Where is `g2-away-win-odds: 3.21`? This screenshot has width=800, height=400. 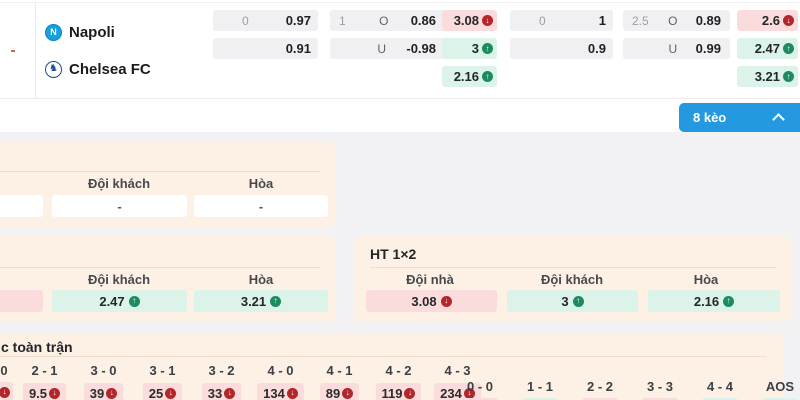
g2-away-win-odds: 3.21 is located at coordinates (767, 76).